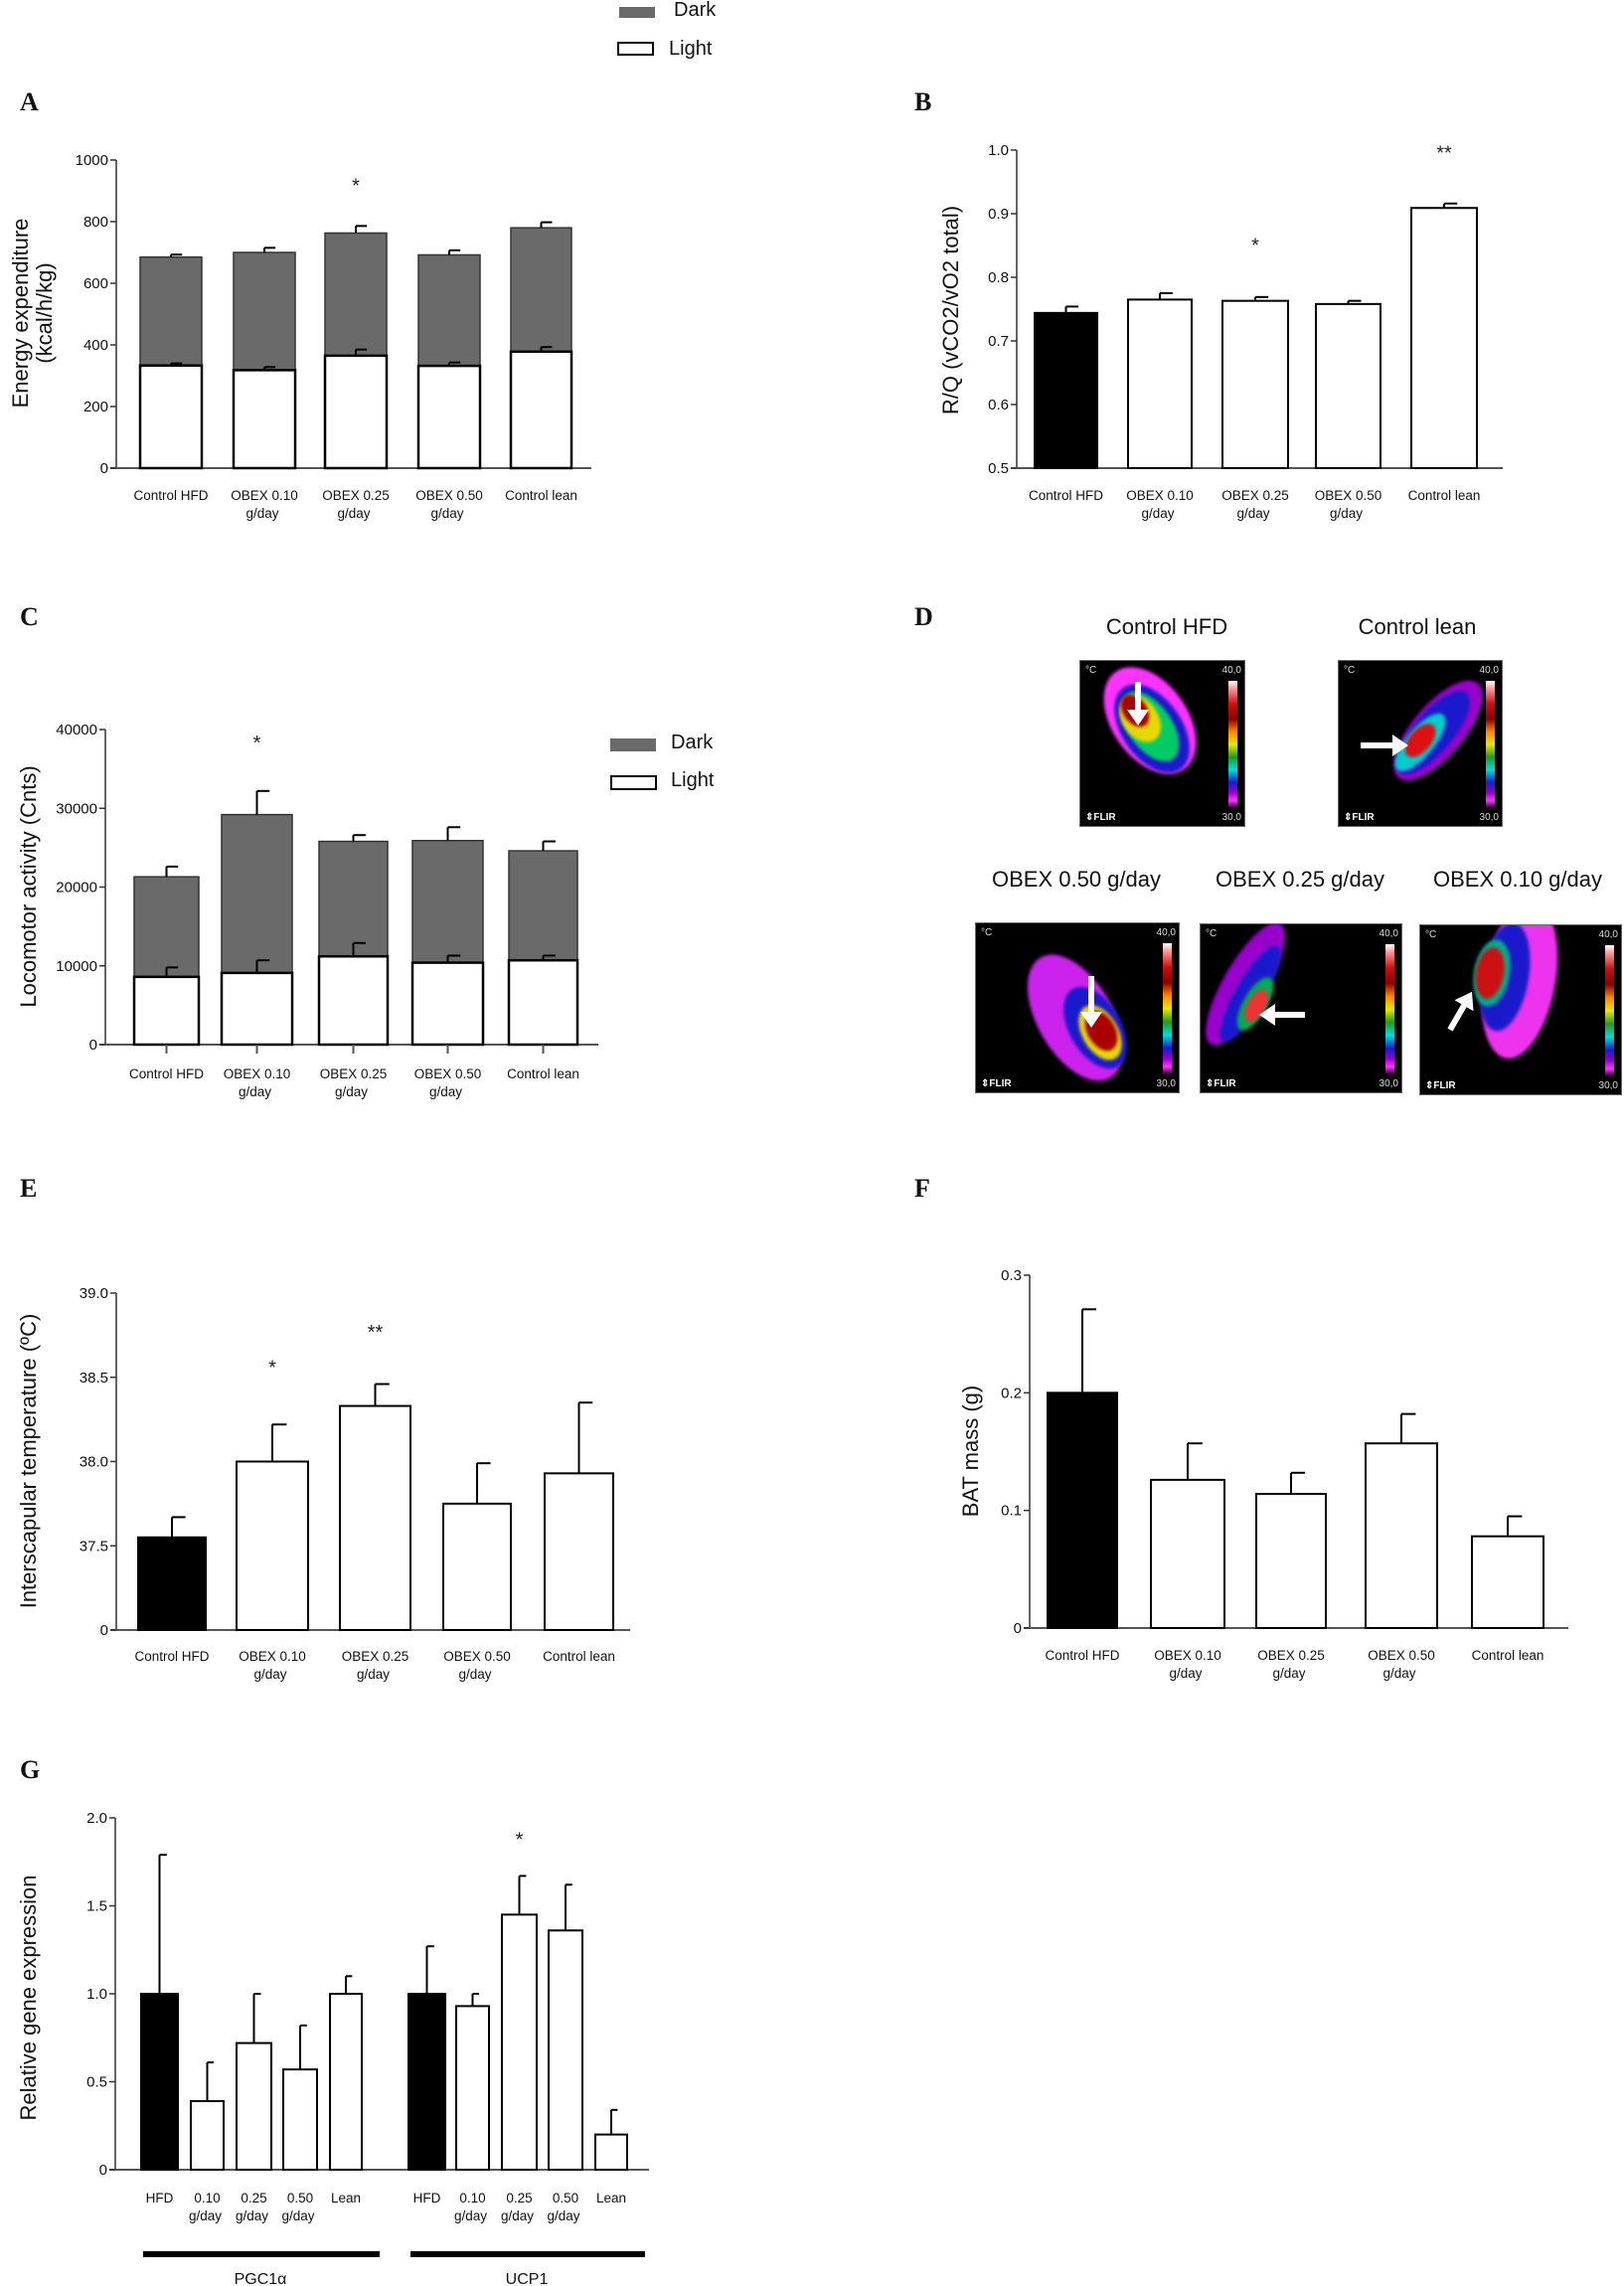  Describe the element at coordinates (94, 1546) in the screenshot. I see `y-tick-label: 37.5` at that location.